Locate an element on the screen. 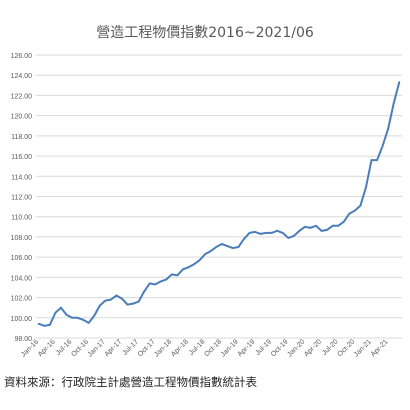  x-tick-label: Jan-18 is located at coordinates (163, 348).